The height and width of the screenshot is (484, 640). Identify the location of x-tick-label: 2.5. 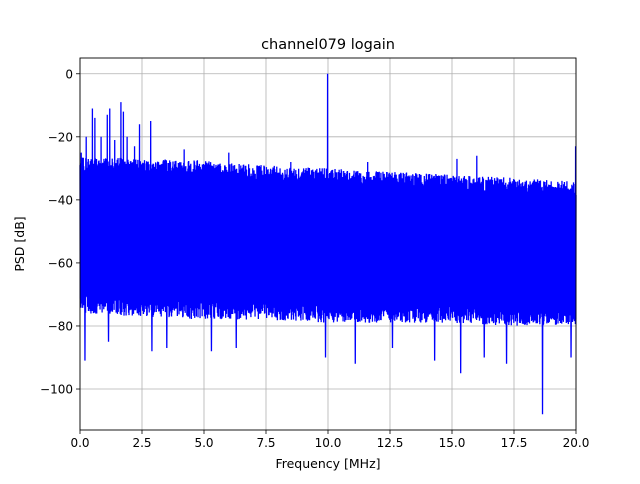
(141, 443).